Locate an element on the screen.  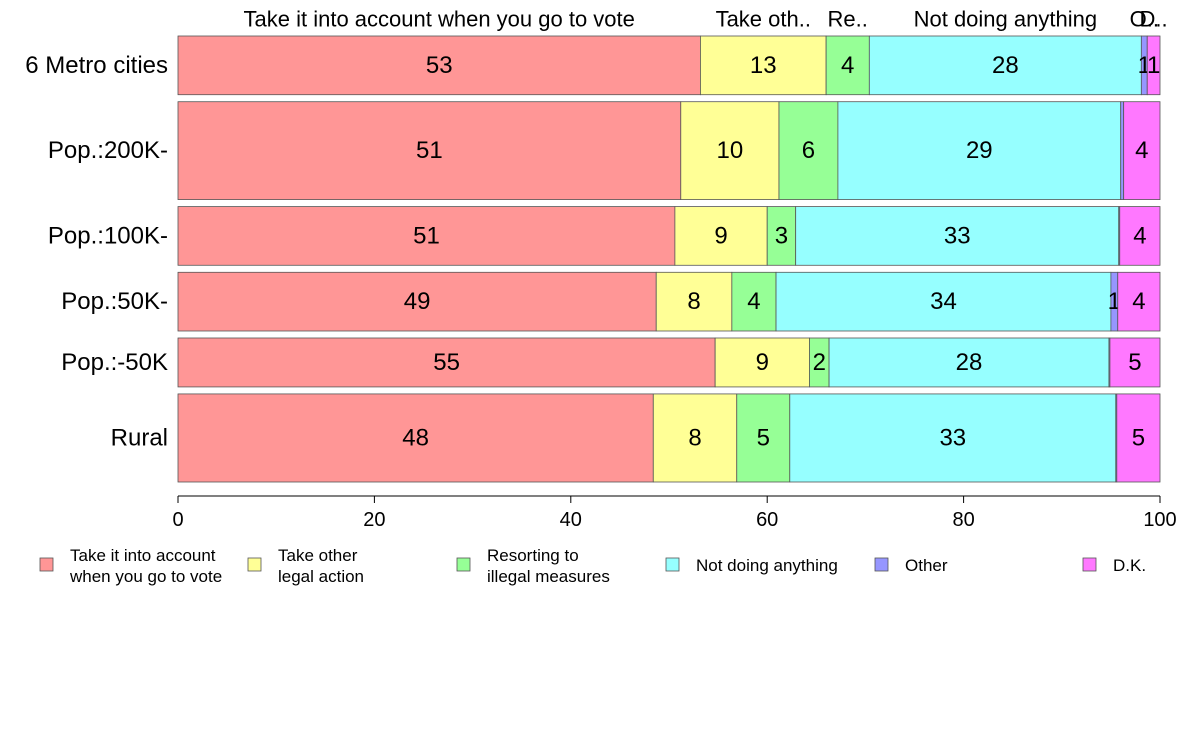
data-label: 34 is located at coordinates (943, 301).